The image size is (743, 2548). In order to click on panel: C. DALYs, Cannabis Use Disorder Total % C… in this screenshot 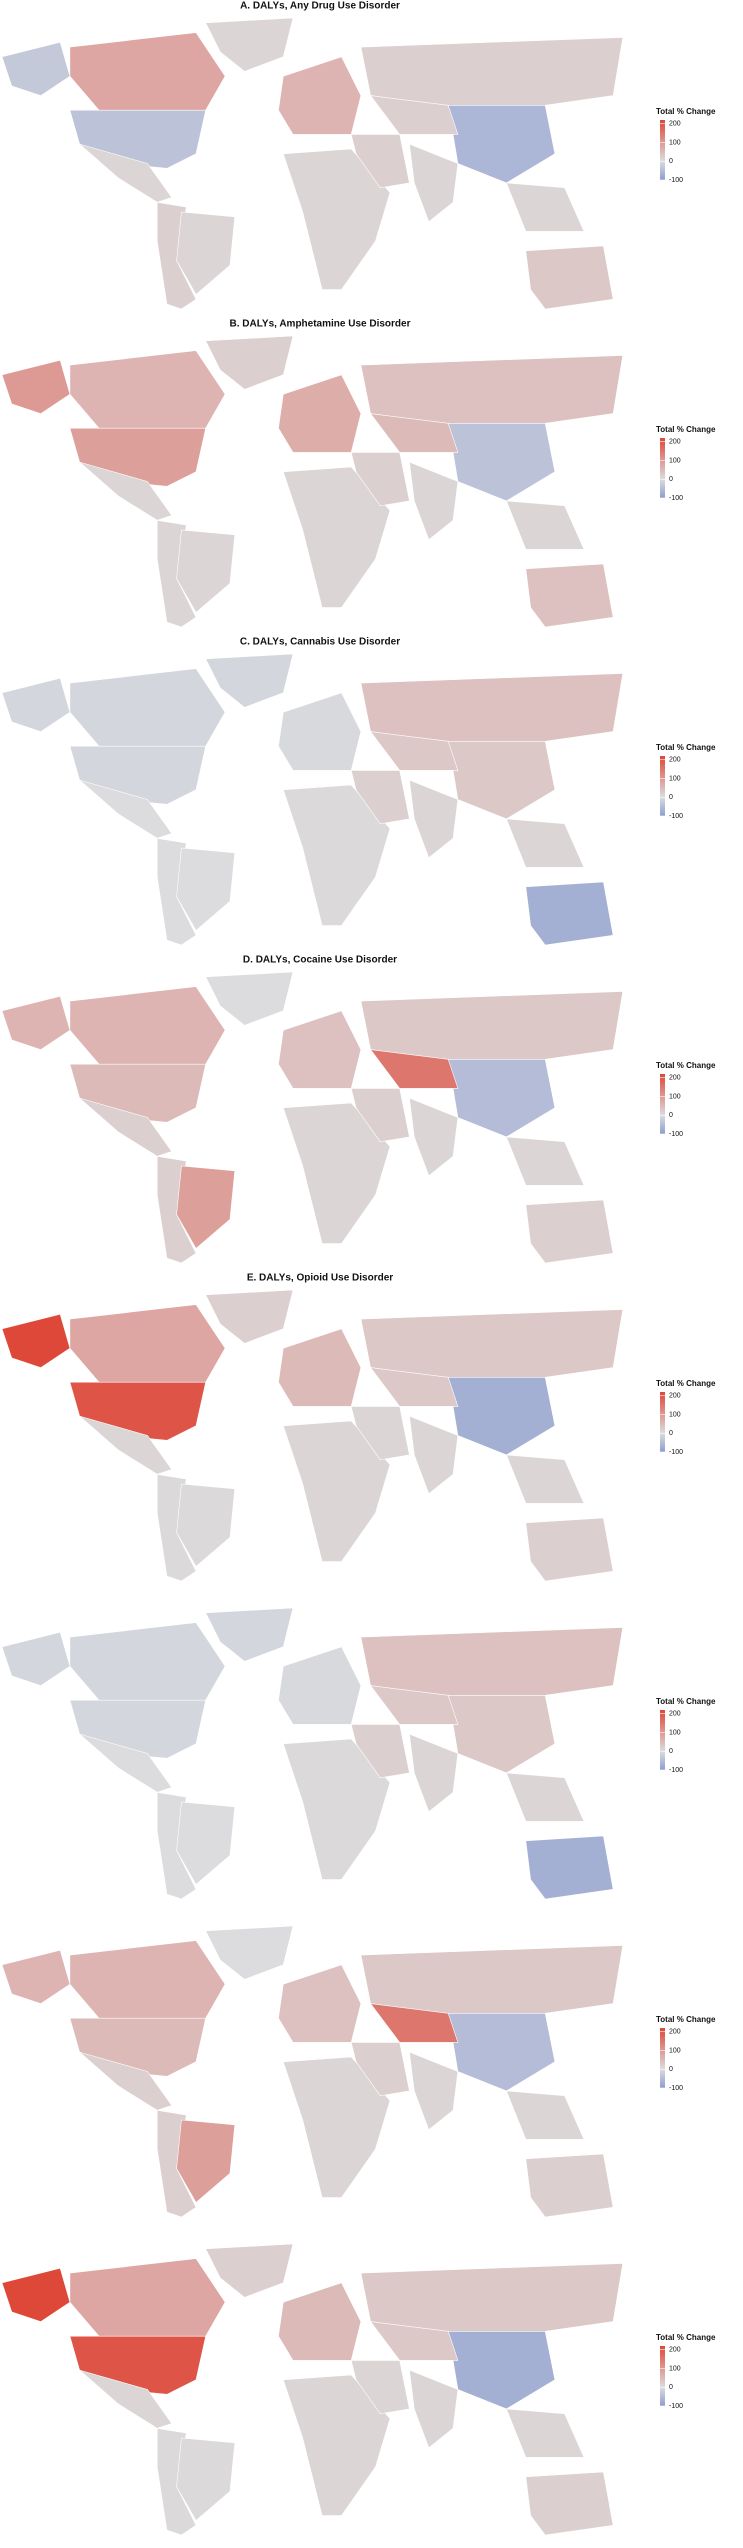, I will do `click(358, 791)`.